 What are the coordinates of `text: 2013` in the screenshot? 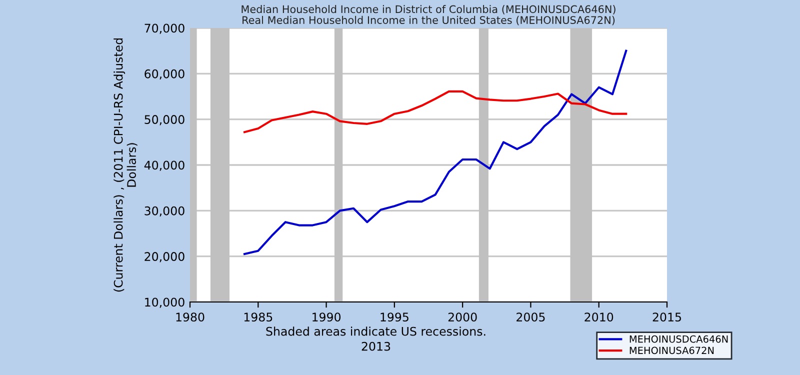 It's located at (376, 346).